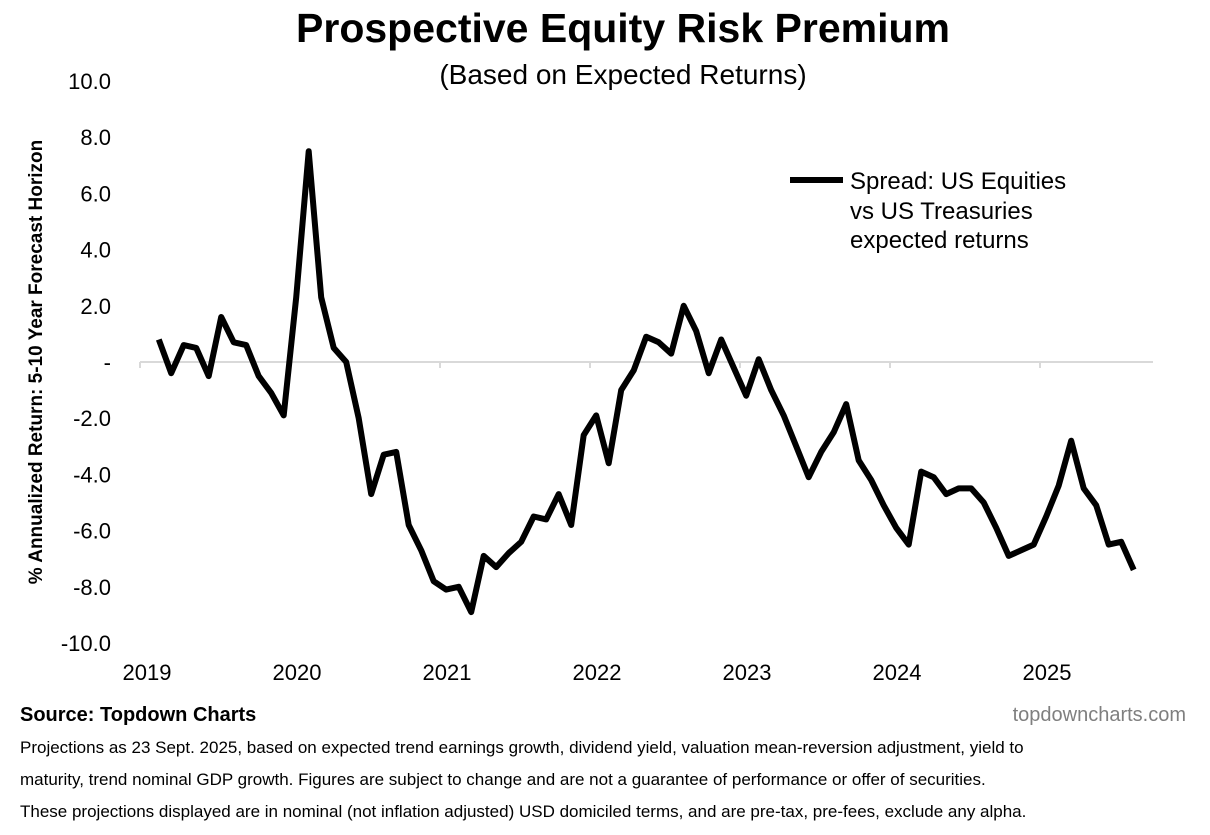  What do you see at coordinates (623, 28) in the screenshot?
I see `chart-title: Prospective Equity Risk Premium` at bounding box center [623, 28].